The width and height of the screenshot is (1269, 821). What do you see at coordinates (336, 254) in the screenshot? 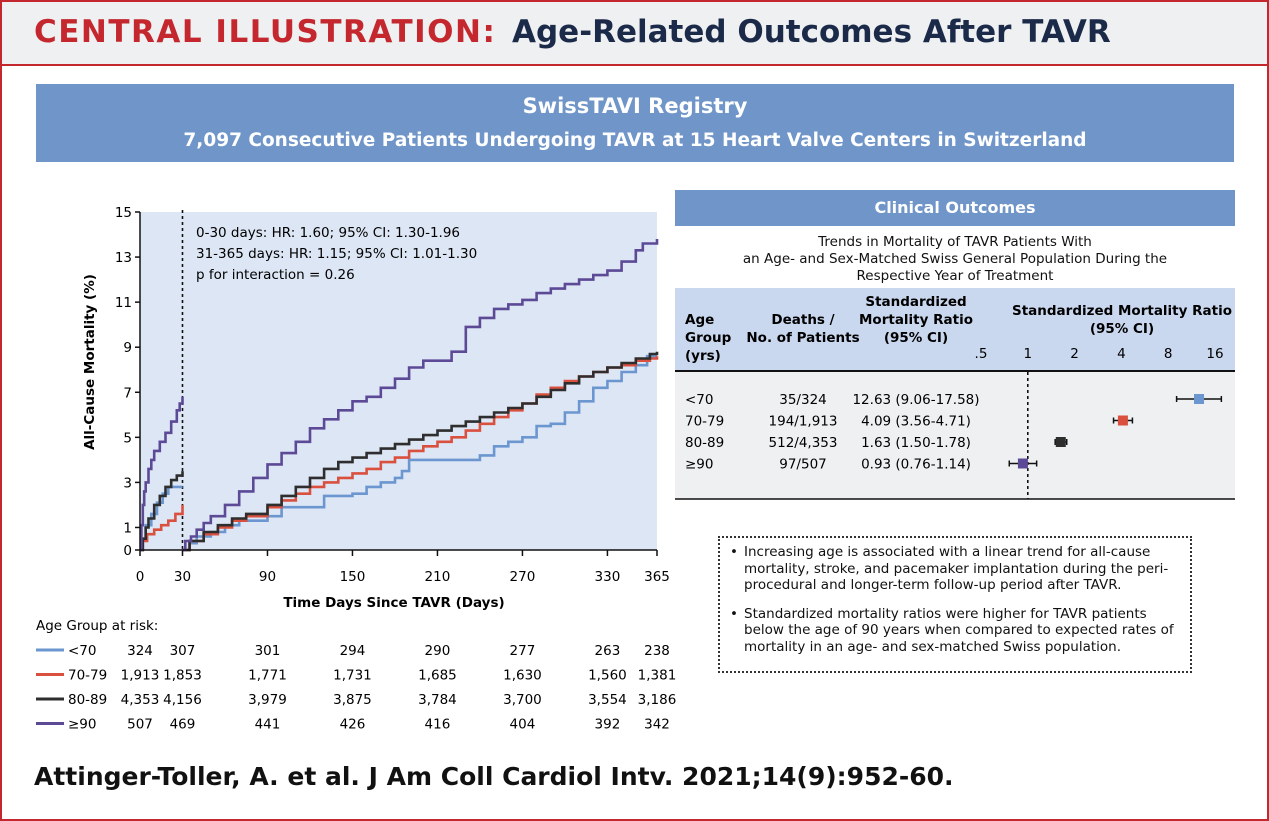
I see `km-annotation-hr-late: 31-365 days: HR: 1.15; 95% CI: 1.01-1.30` at bounding box center [336, 254].